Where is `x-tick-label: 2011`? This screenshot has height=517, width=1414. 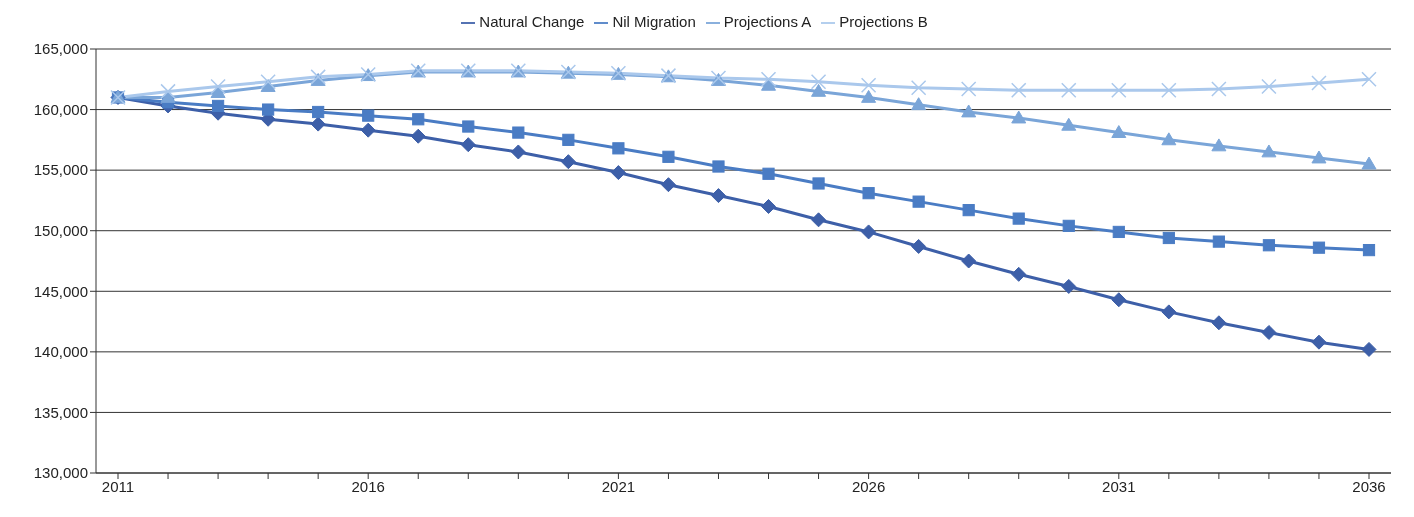 x-tick-label: 2011 is located at coordinates (118, 486).